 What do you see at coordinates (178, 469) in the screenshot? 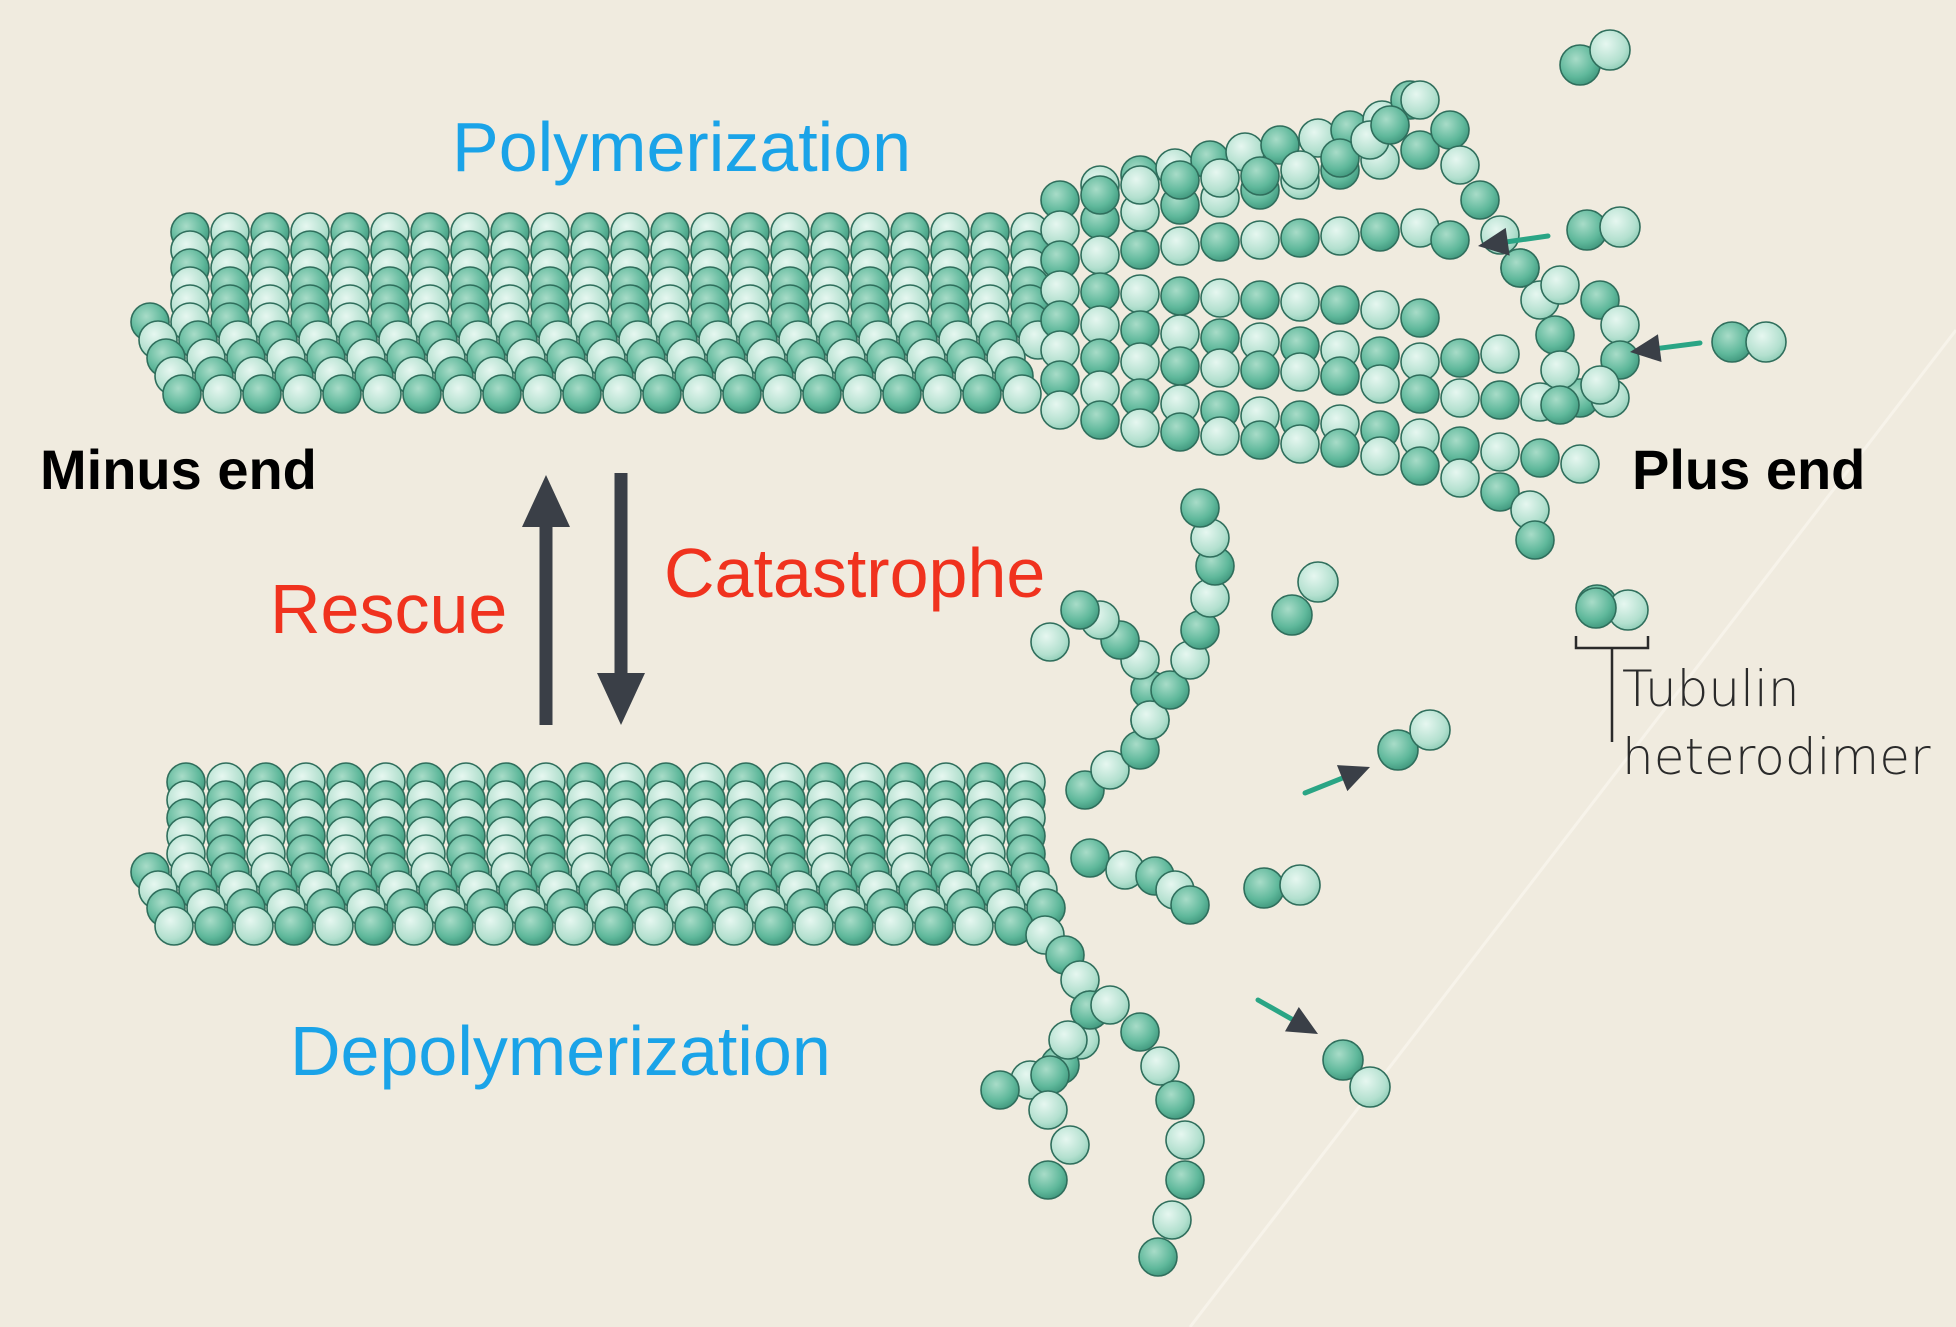
I see `minus-end-label: Minus end` at bounding box center [178, 469].